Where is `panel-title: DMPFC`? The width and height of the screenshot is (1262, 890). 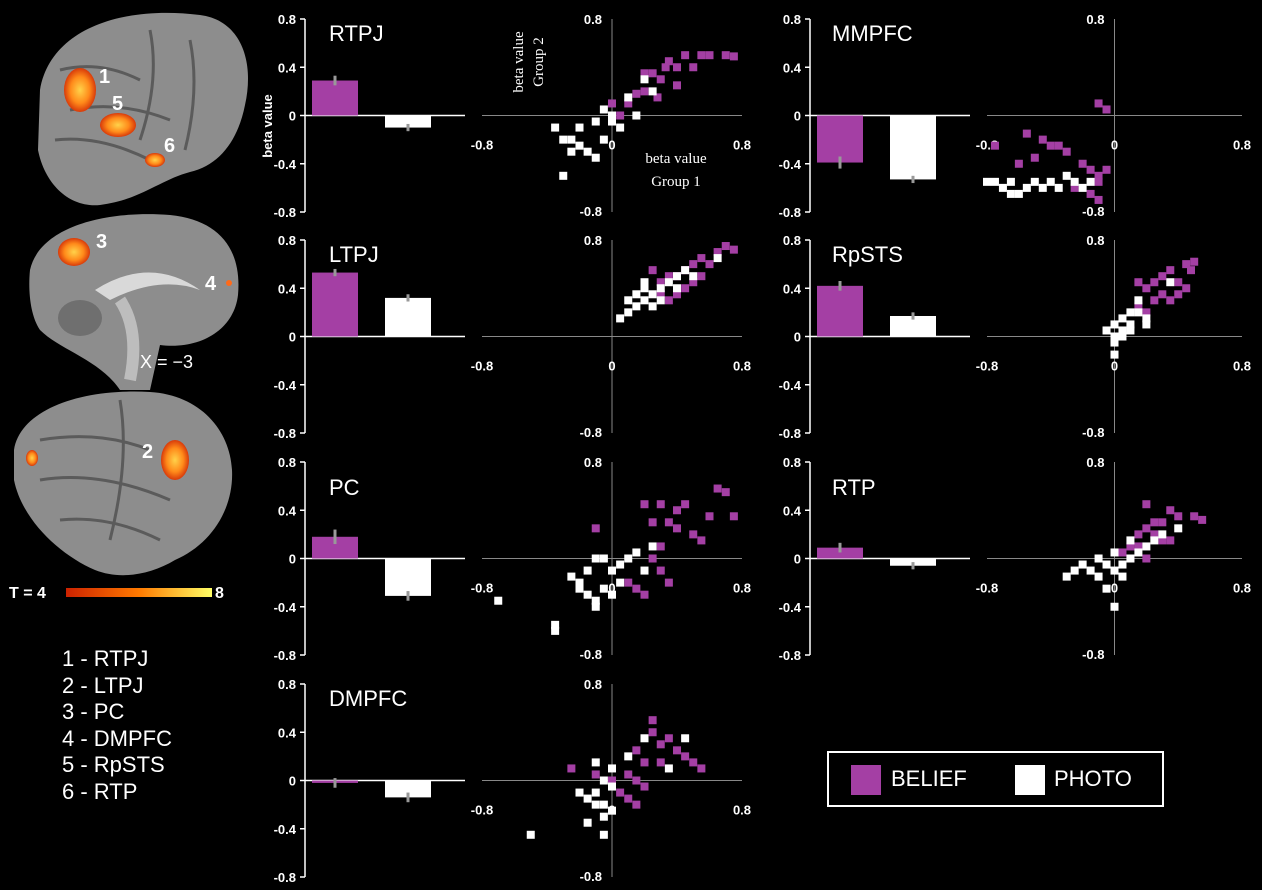 panel-title: DMPFC is located at coordinates (368, 698).